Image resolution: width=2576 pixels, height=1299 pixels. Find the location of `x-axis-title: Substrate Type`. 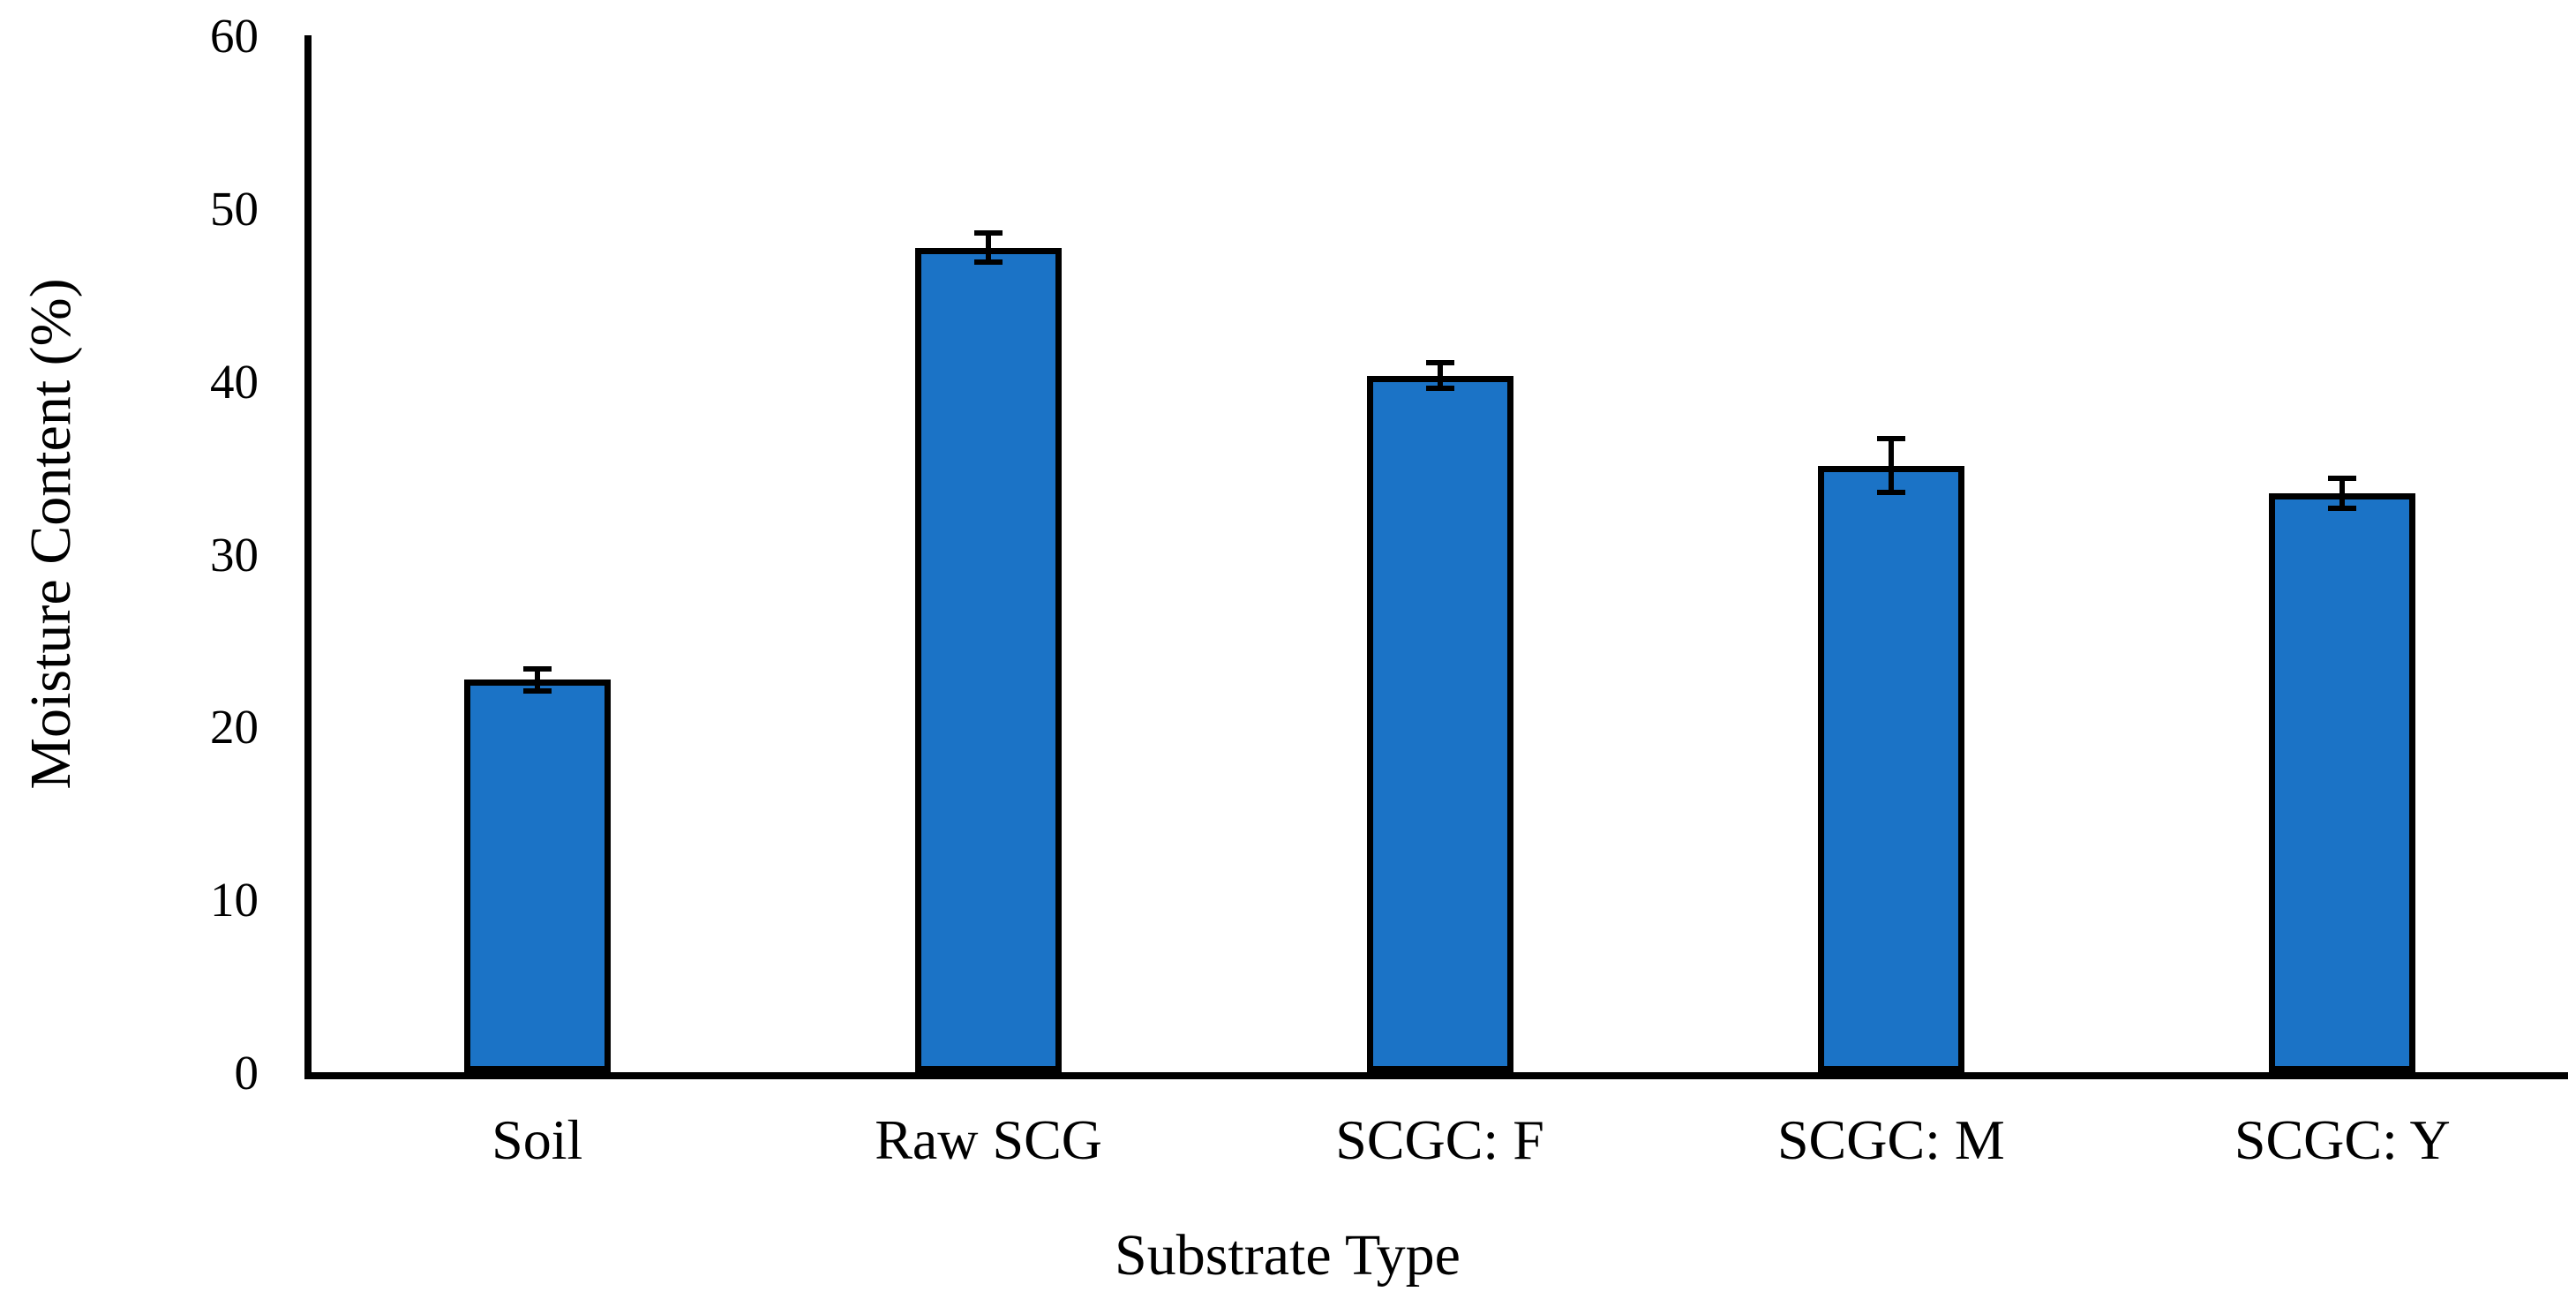

x-axis-title: Substrate Type is located at coordinates (1288, 1255).